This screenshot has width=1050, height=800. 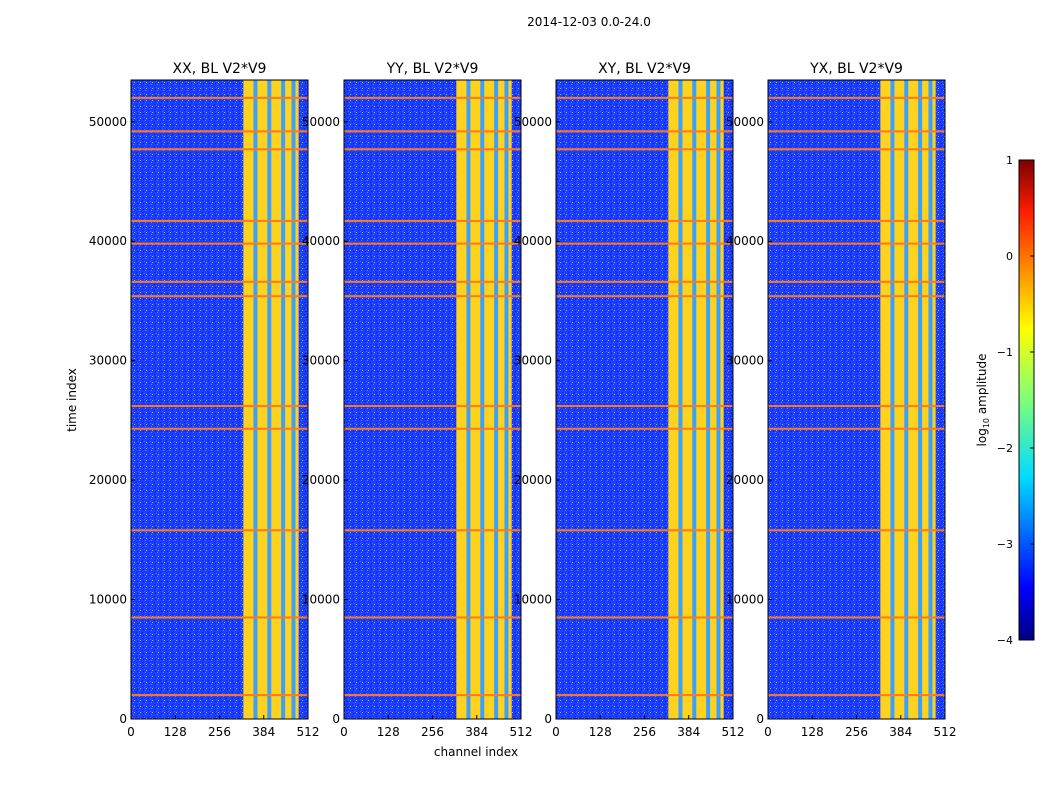 What do you see at coordinates (1005, 448) in the screenshot?
I see `colorbar-tick-label: −2` at bounding box center [1005, 448].